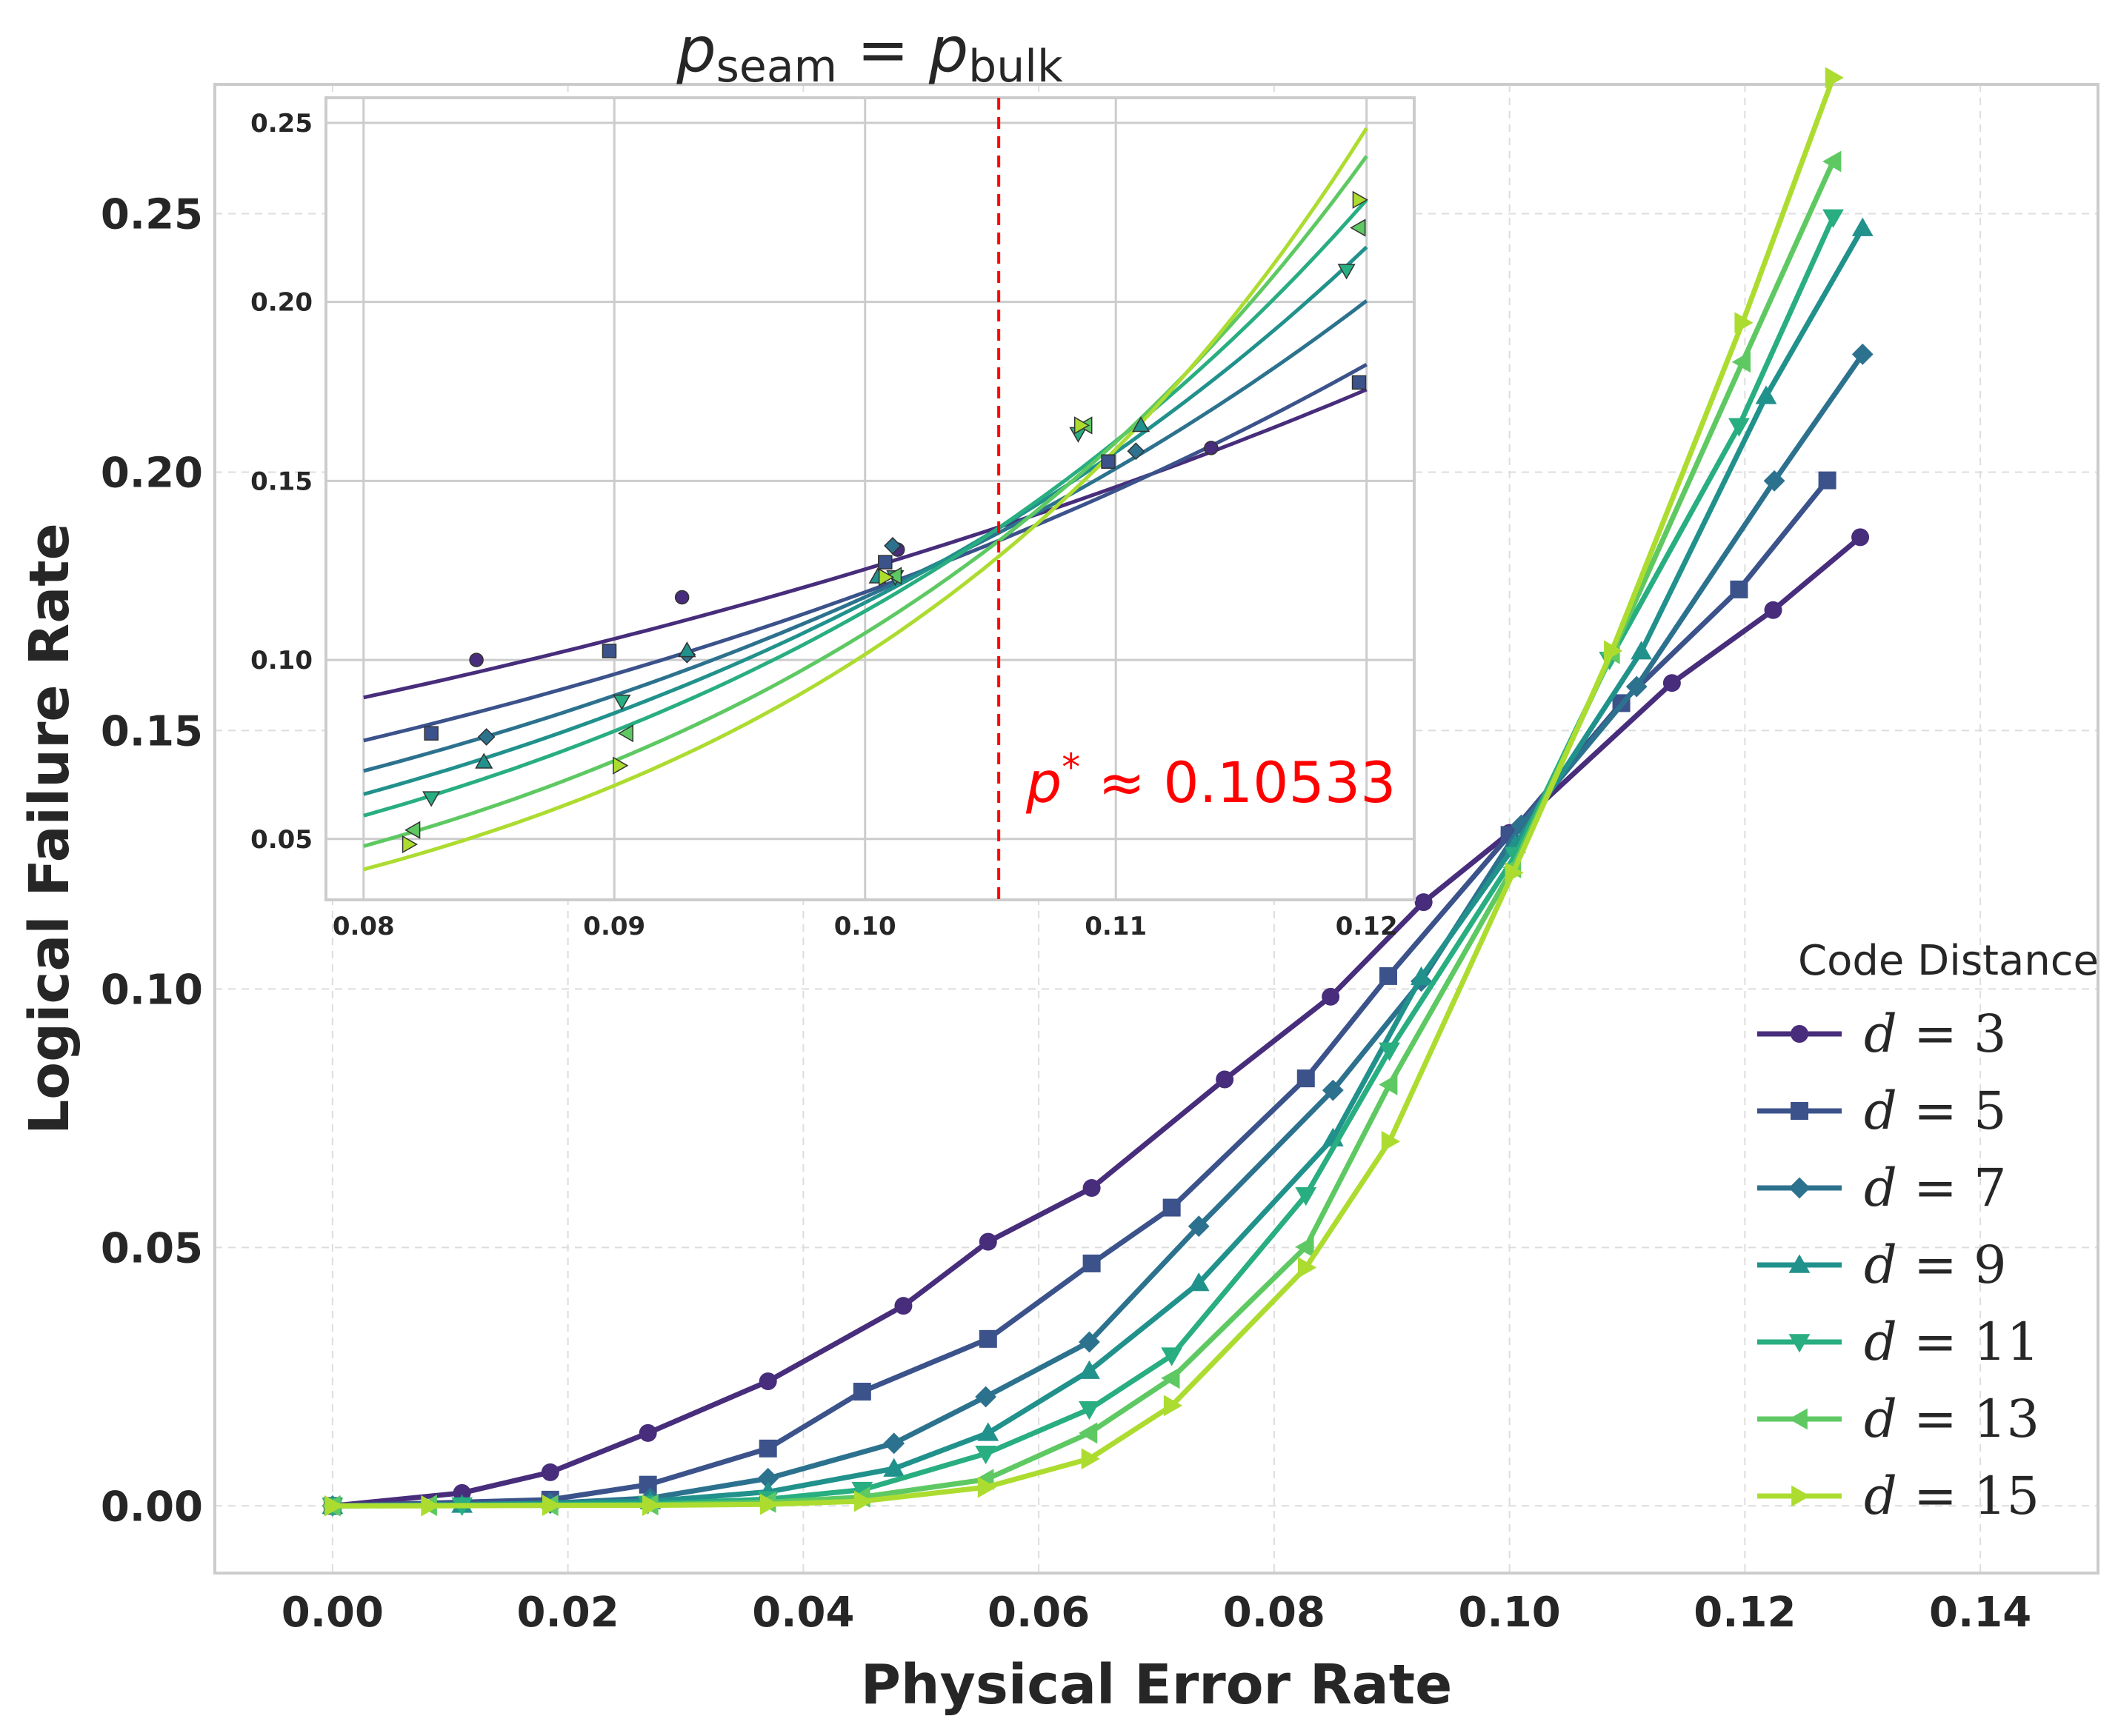  Describe the element at coordinates (1367, 927) in the screenshot. I see `inset-x-tick-label: 0.12` at that location.